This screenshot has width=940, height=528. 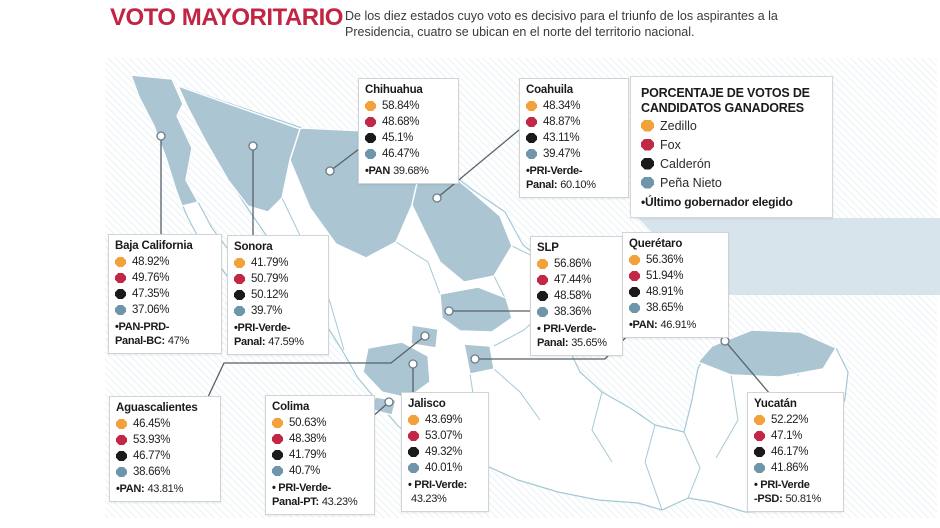 What do you see at coordinates (561, 138) in the screenshot?
I see `calderon-percent: 43.11%` at bounding box center [561, 138].